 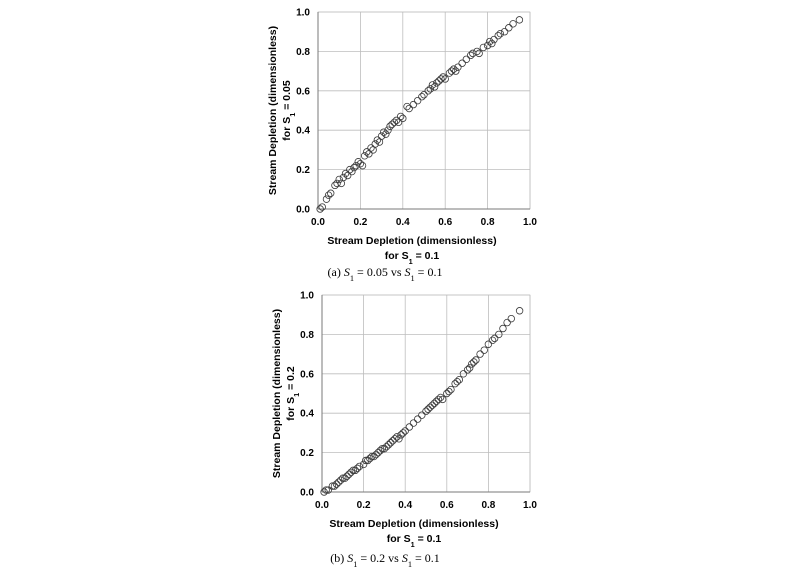 I want to click on label-part: = 0.05 vs, so click(x=379, y=272).